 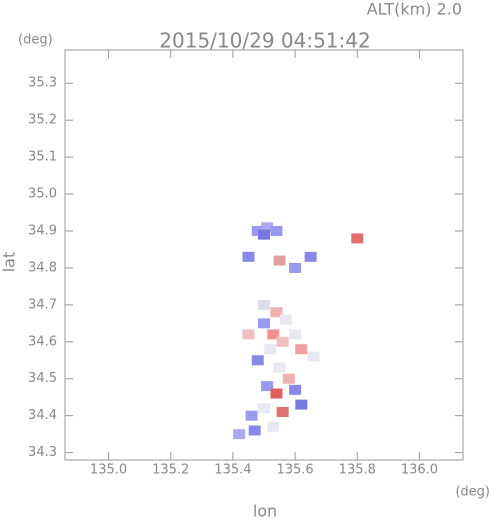 What do you see at coordinates (35, 40) in the screenshot?
I see `y-unit: (deg)` at bounding box center [35, 40].